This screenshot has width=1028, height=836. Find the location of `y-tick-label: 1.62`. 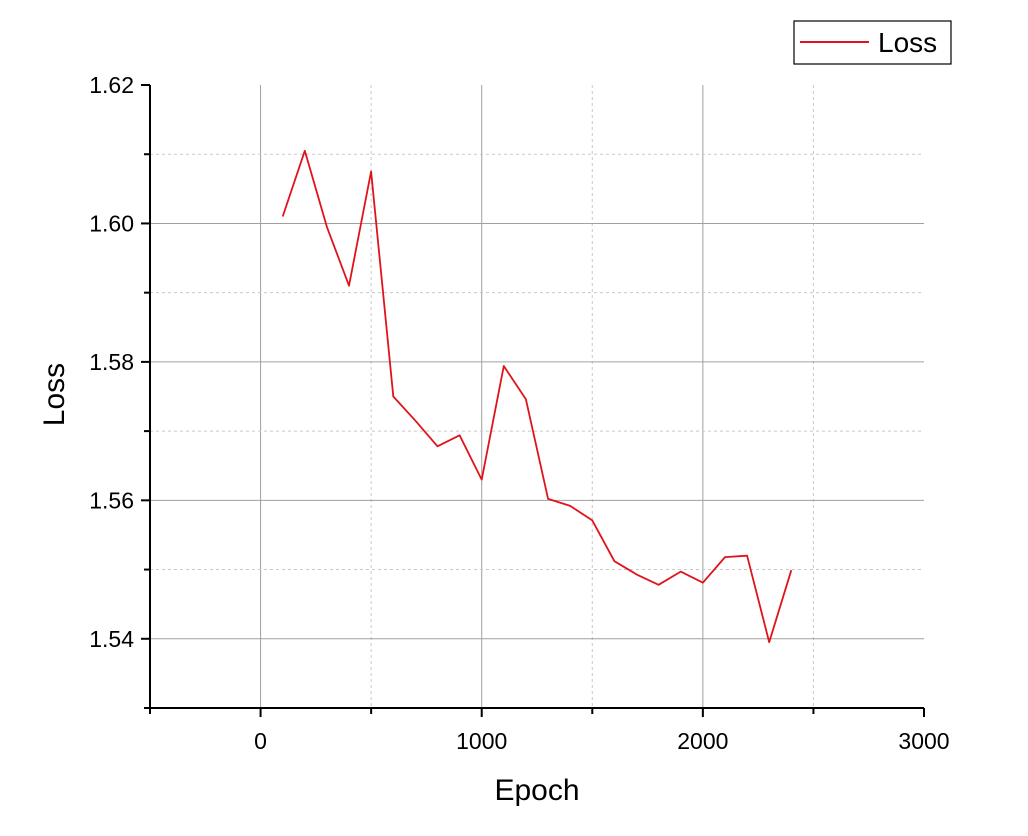

y-tick-label: 1.62 is located at coordinates (111, 85).